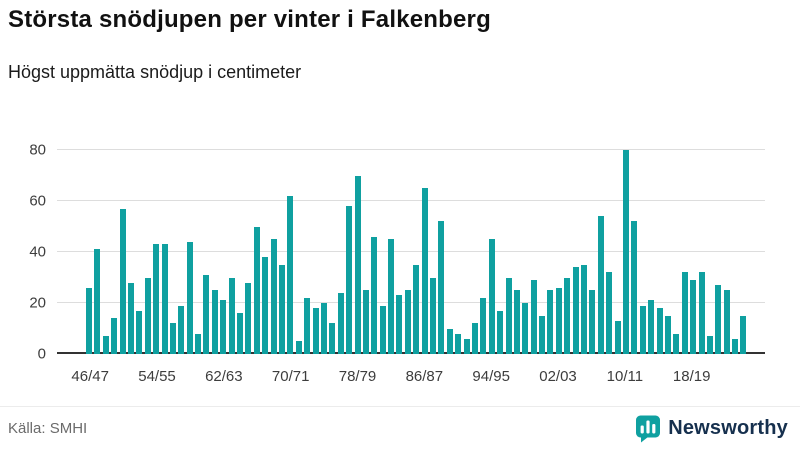 Image resolution: width=800 pixels, height=450 pixels. Describe the element at coordinates (728, 428) in the screenshot. I see `brand-name: Newsworthy` at that location.